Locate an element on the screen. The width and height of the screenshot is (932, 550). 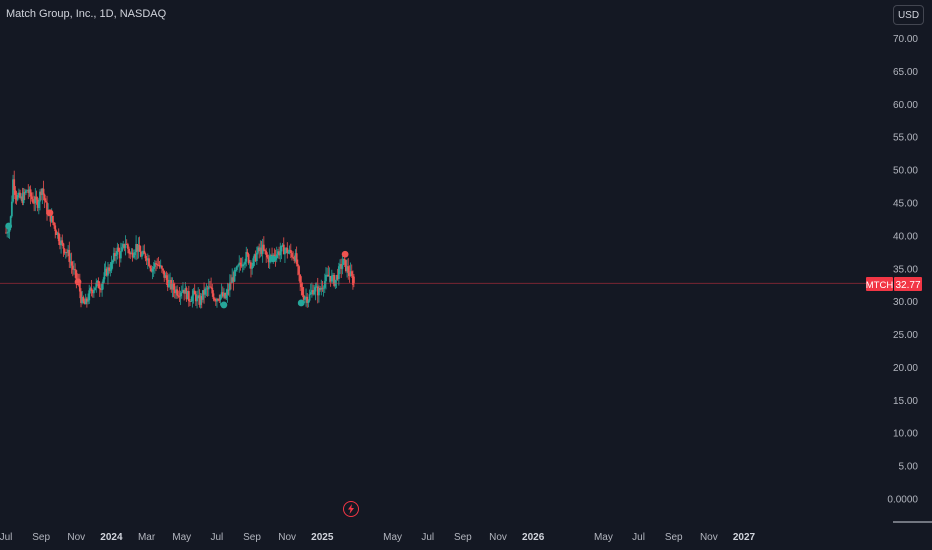
time-tick-label: Mar is located at coordinates (147, 537).